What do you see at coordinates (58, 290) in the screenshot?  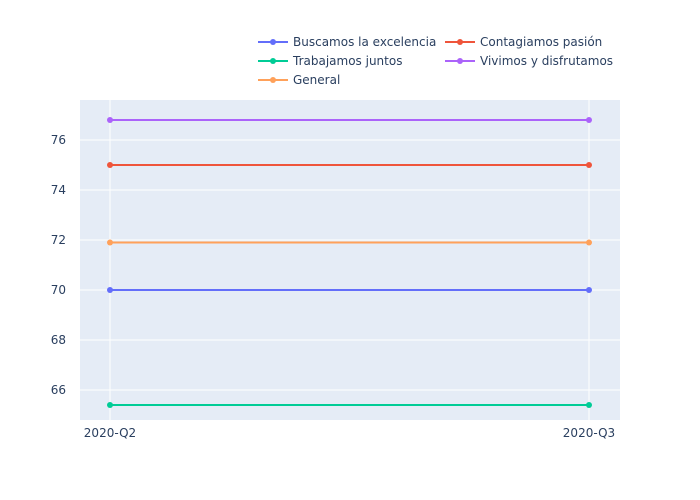 I see `y-tick-label: 70` at bounding box center [58, 290].